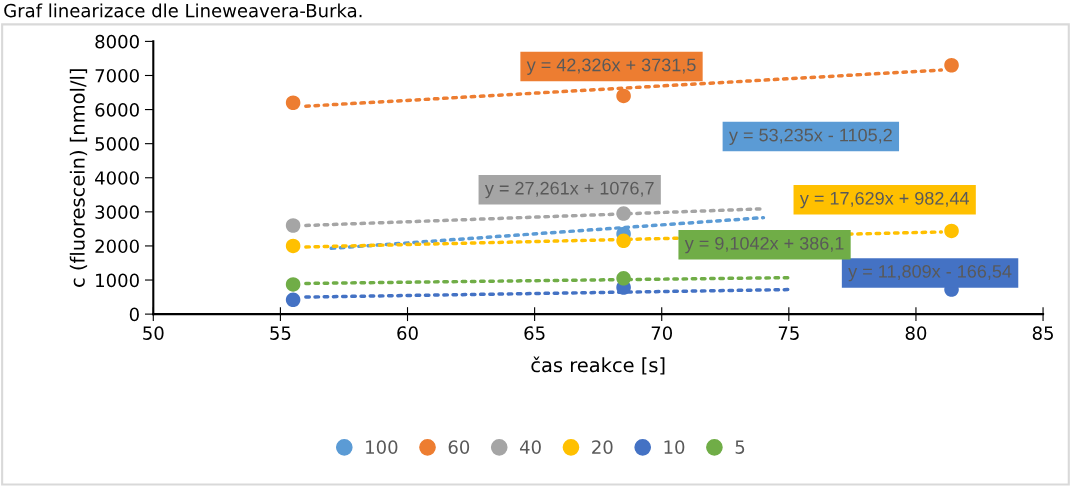 This screenshot has height=487, width=1072. What do you see at coordinates (740, 447) in the screenshot?
I see `legend-label: 5` at bounding box center [740, 447].